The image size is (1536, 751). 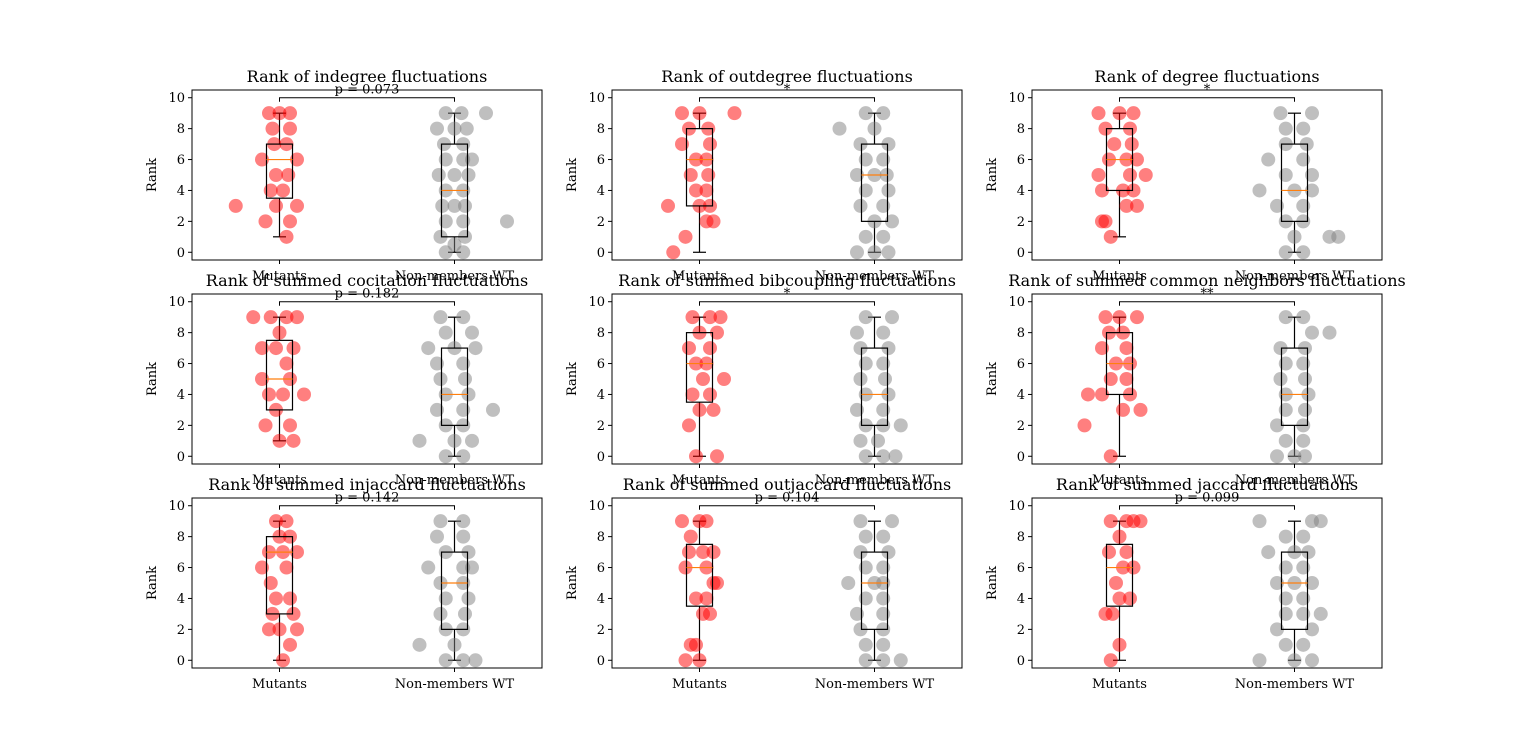 I want to click on y-tick-label: 2, so click(x=181, y=222).